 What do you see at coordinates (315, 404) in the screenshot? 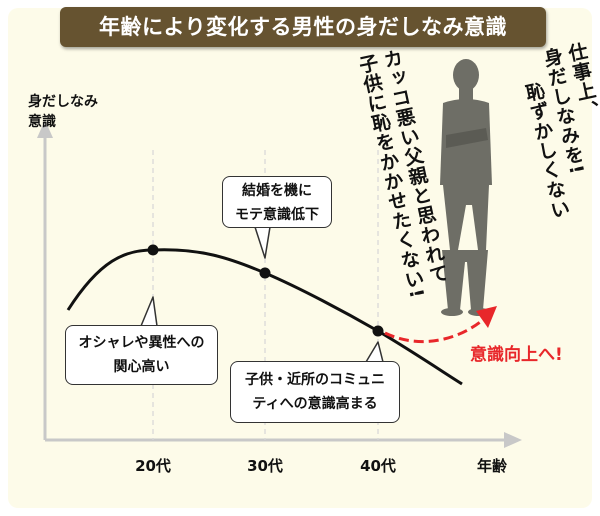
I see `callout-40s-line2: ティへの意識高まる` at bounding box center [315, 404].